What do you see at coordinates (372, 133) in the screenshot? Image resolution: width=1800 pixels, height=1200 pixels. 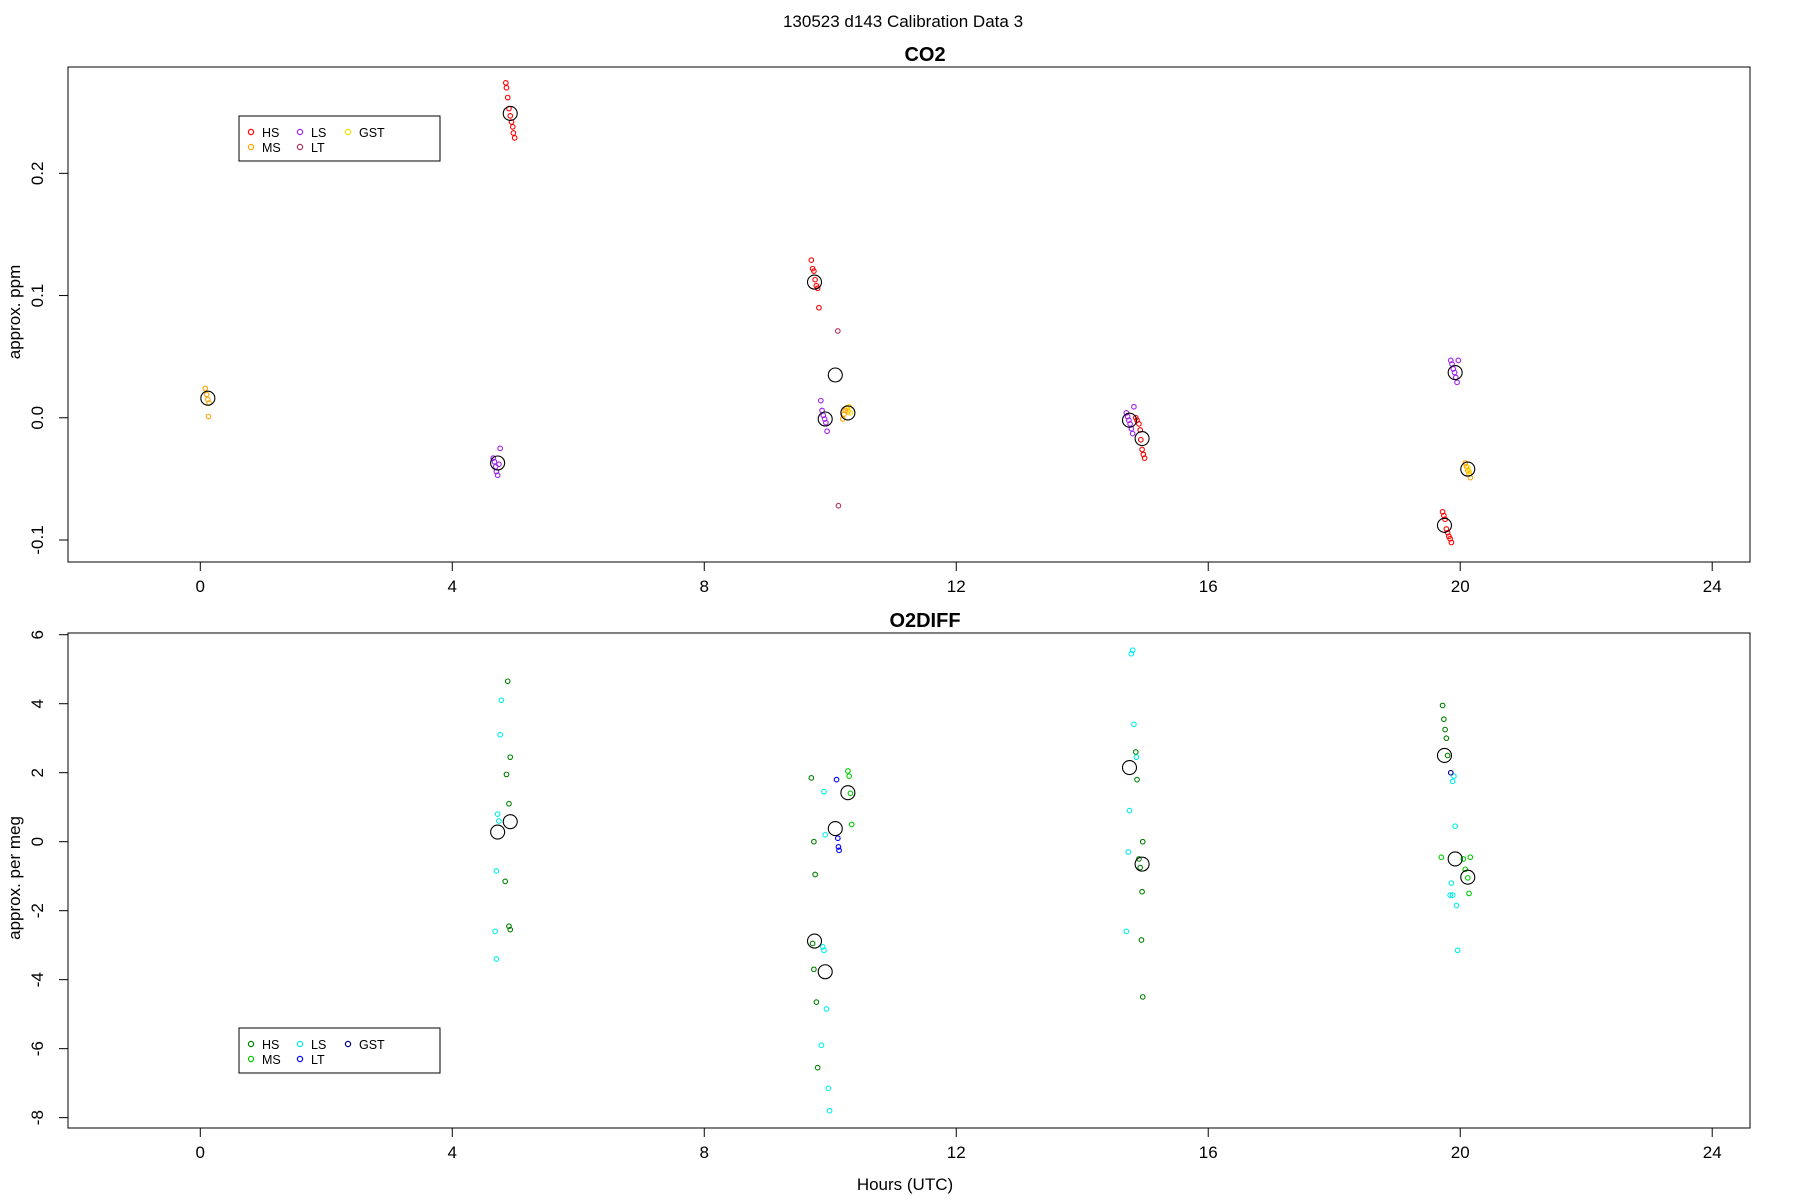 I see `legend-label-gst: GST` at bounding box center [372, 133].